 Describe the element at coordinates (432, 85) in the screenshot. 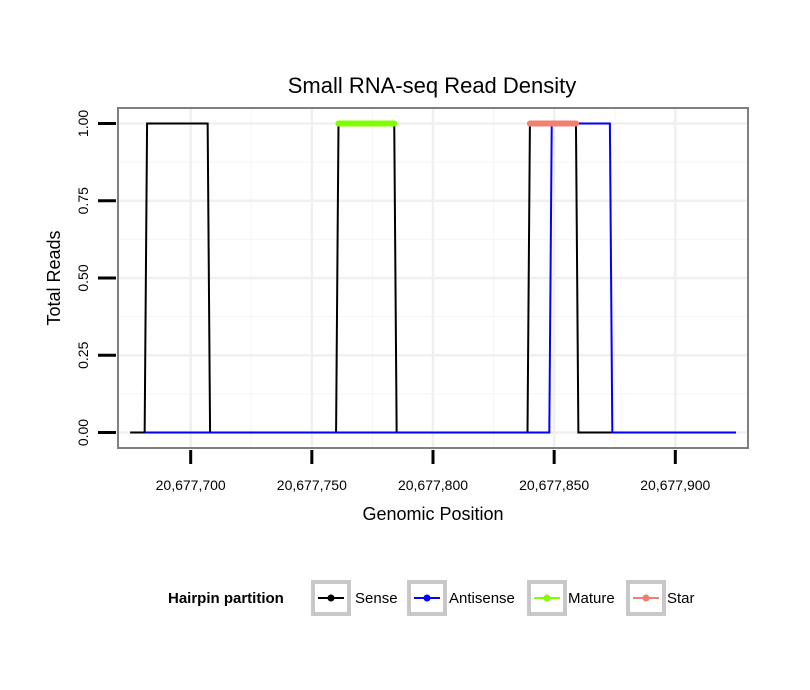

I see `chart-title: Small RNA-seq Read Density` at that location.